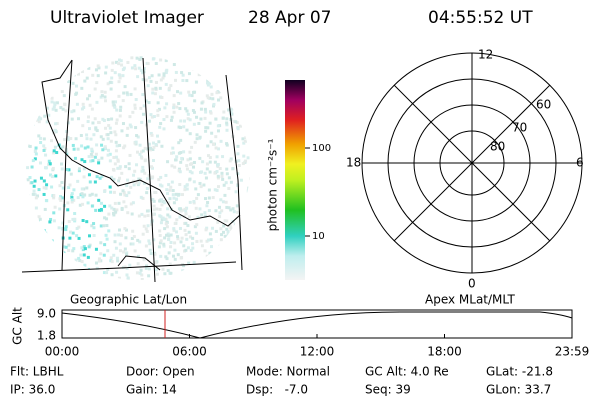 The height and width of the screenshot is (400, 600). Describe the element at coordinates (151, 390) in the screenshot. I see `status-field: Gain: 14` at that location.